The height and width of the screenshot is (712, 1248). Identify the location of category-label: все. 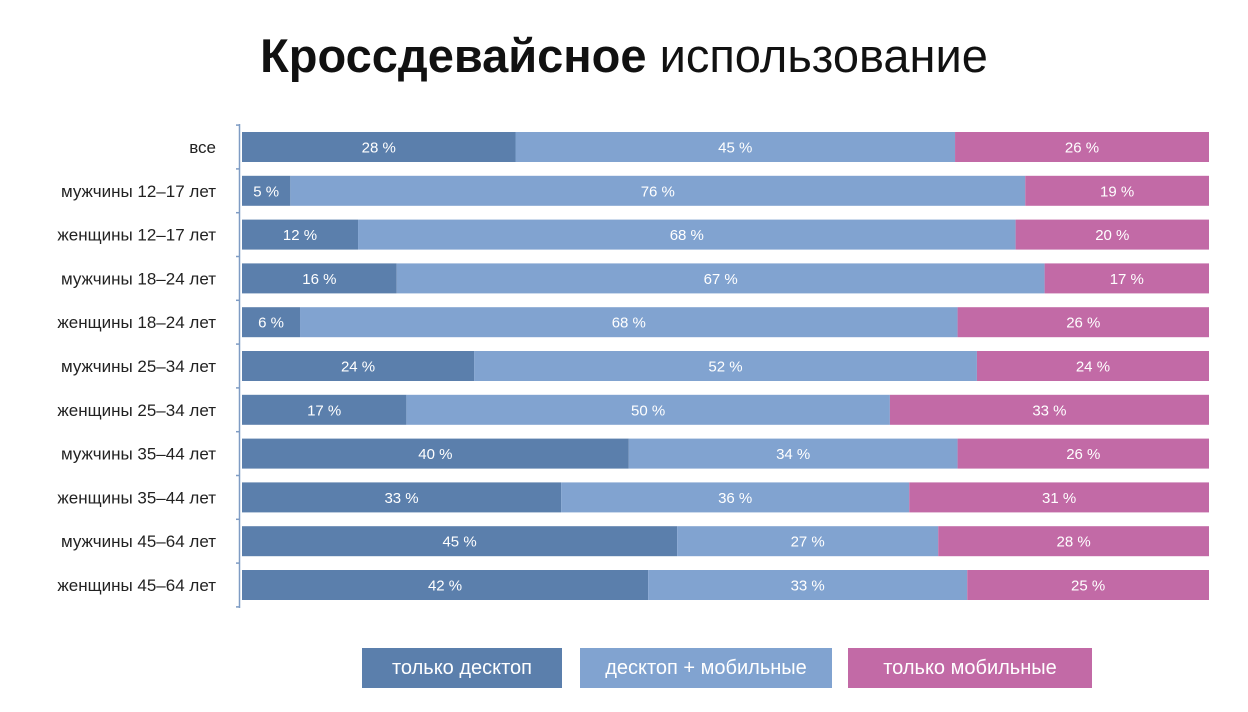
(202, 147).